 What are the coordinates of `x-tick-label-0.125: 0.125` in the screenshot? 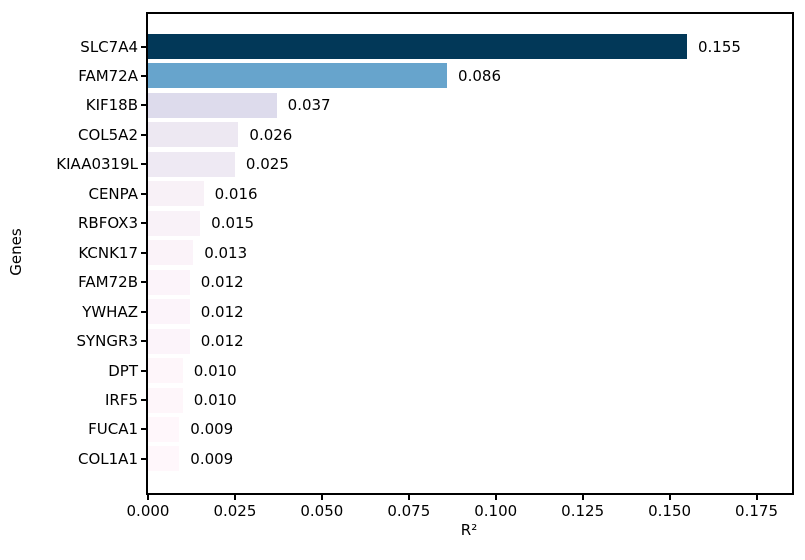 It's located at (583, 511).